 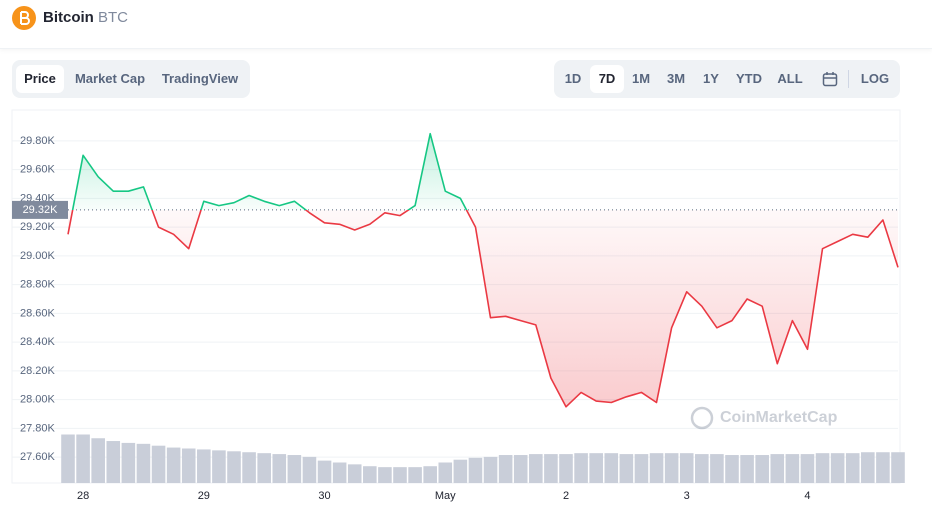 I want to click on x-tick-label: 28, so click(x=83, y=496).